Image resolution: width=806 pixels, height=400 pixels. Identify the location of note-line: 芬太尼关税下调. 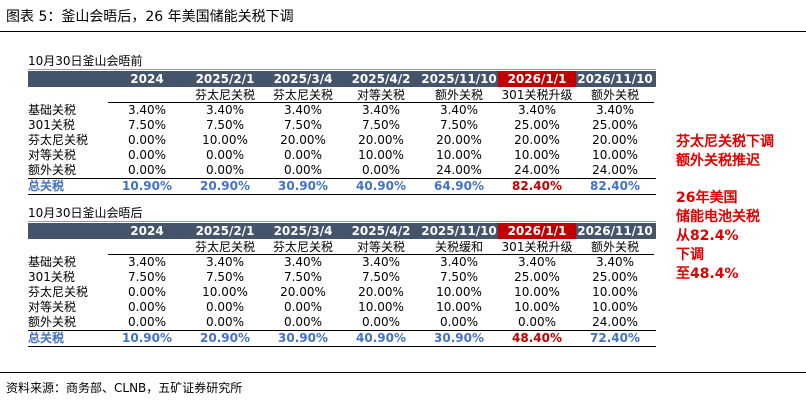
(725, 142).